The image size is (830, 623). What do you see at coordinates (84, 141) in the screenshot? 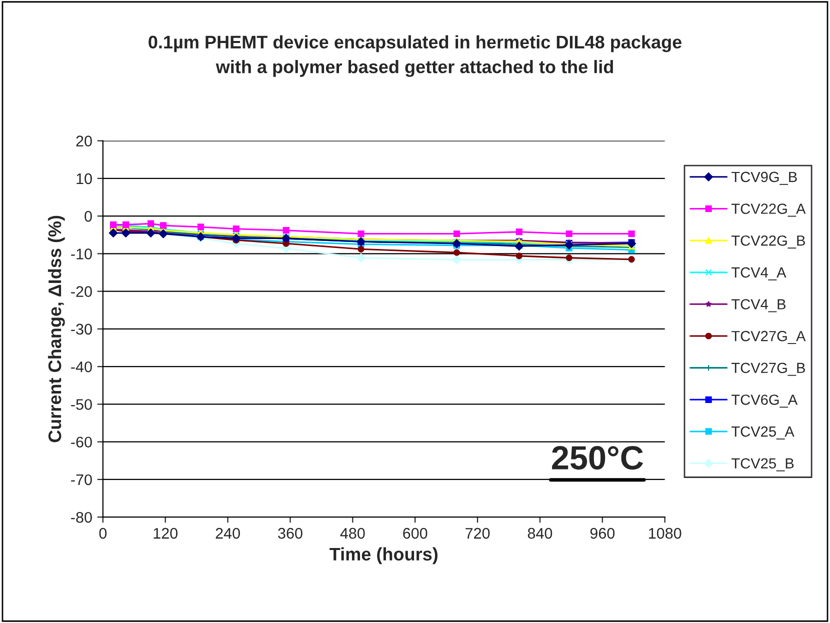
I see `y-tick-label: 20` at bounding box center [84, 141].